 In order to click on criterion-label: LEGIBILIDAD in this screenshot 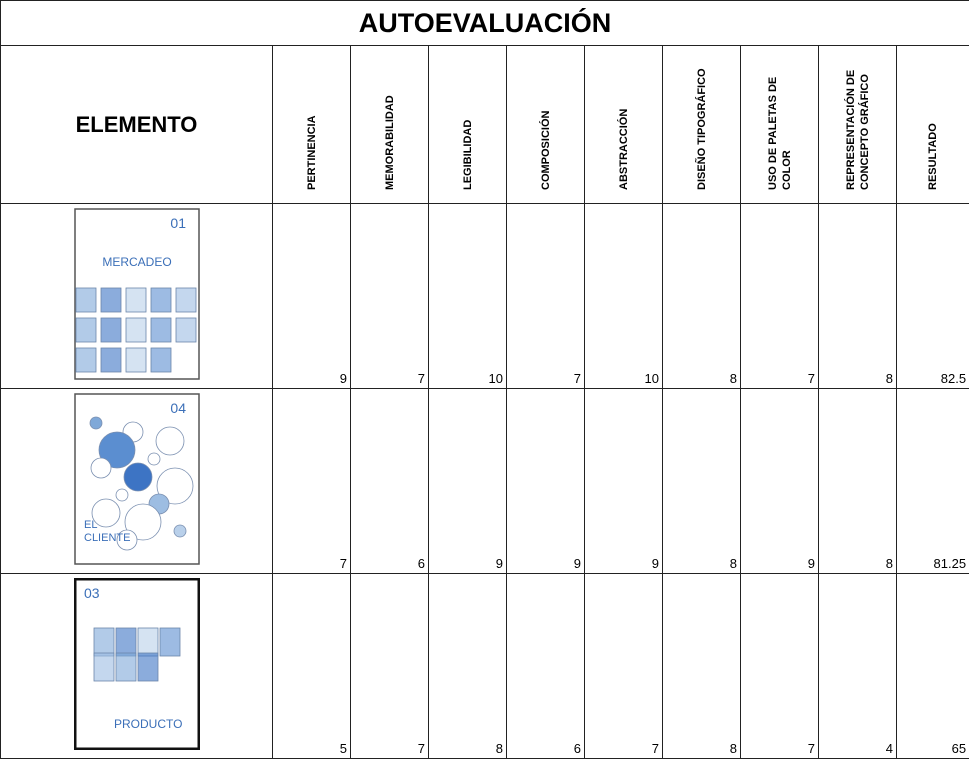, I will do `click(467, 154)`.